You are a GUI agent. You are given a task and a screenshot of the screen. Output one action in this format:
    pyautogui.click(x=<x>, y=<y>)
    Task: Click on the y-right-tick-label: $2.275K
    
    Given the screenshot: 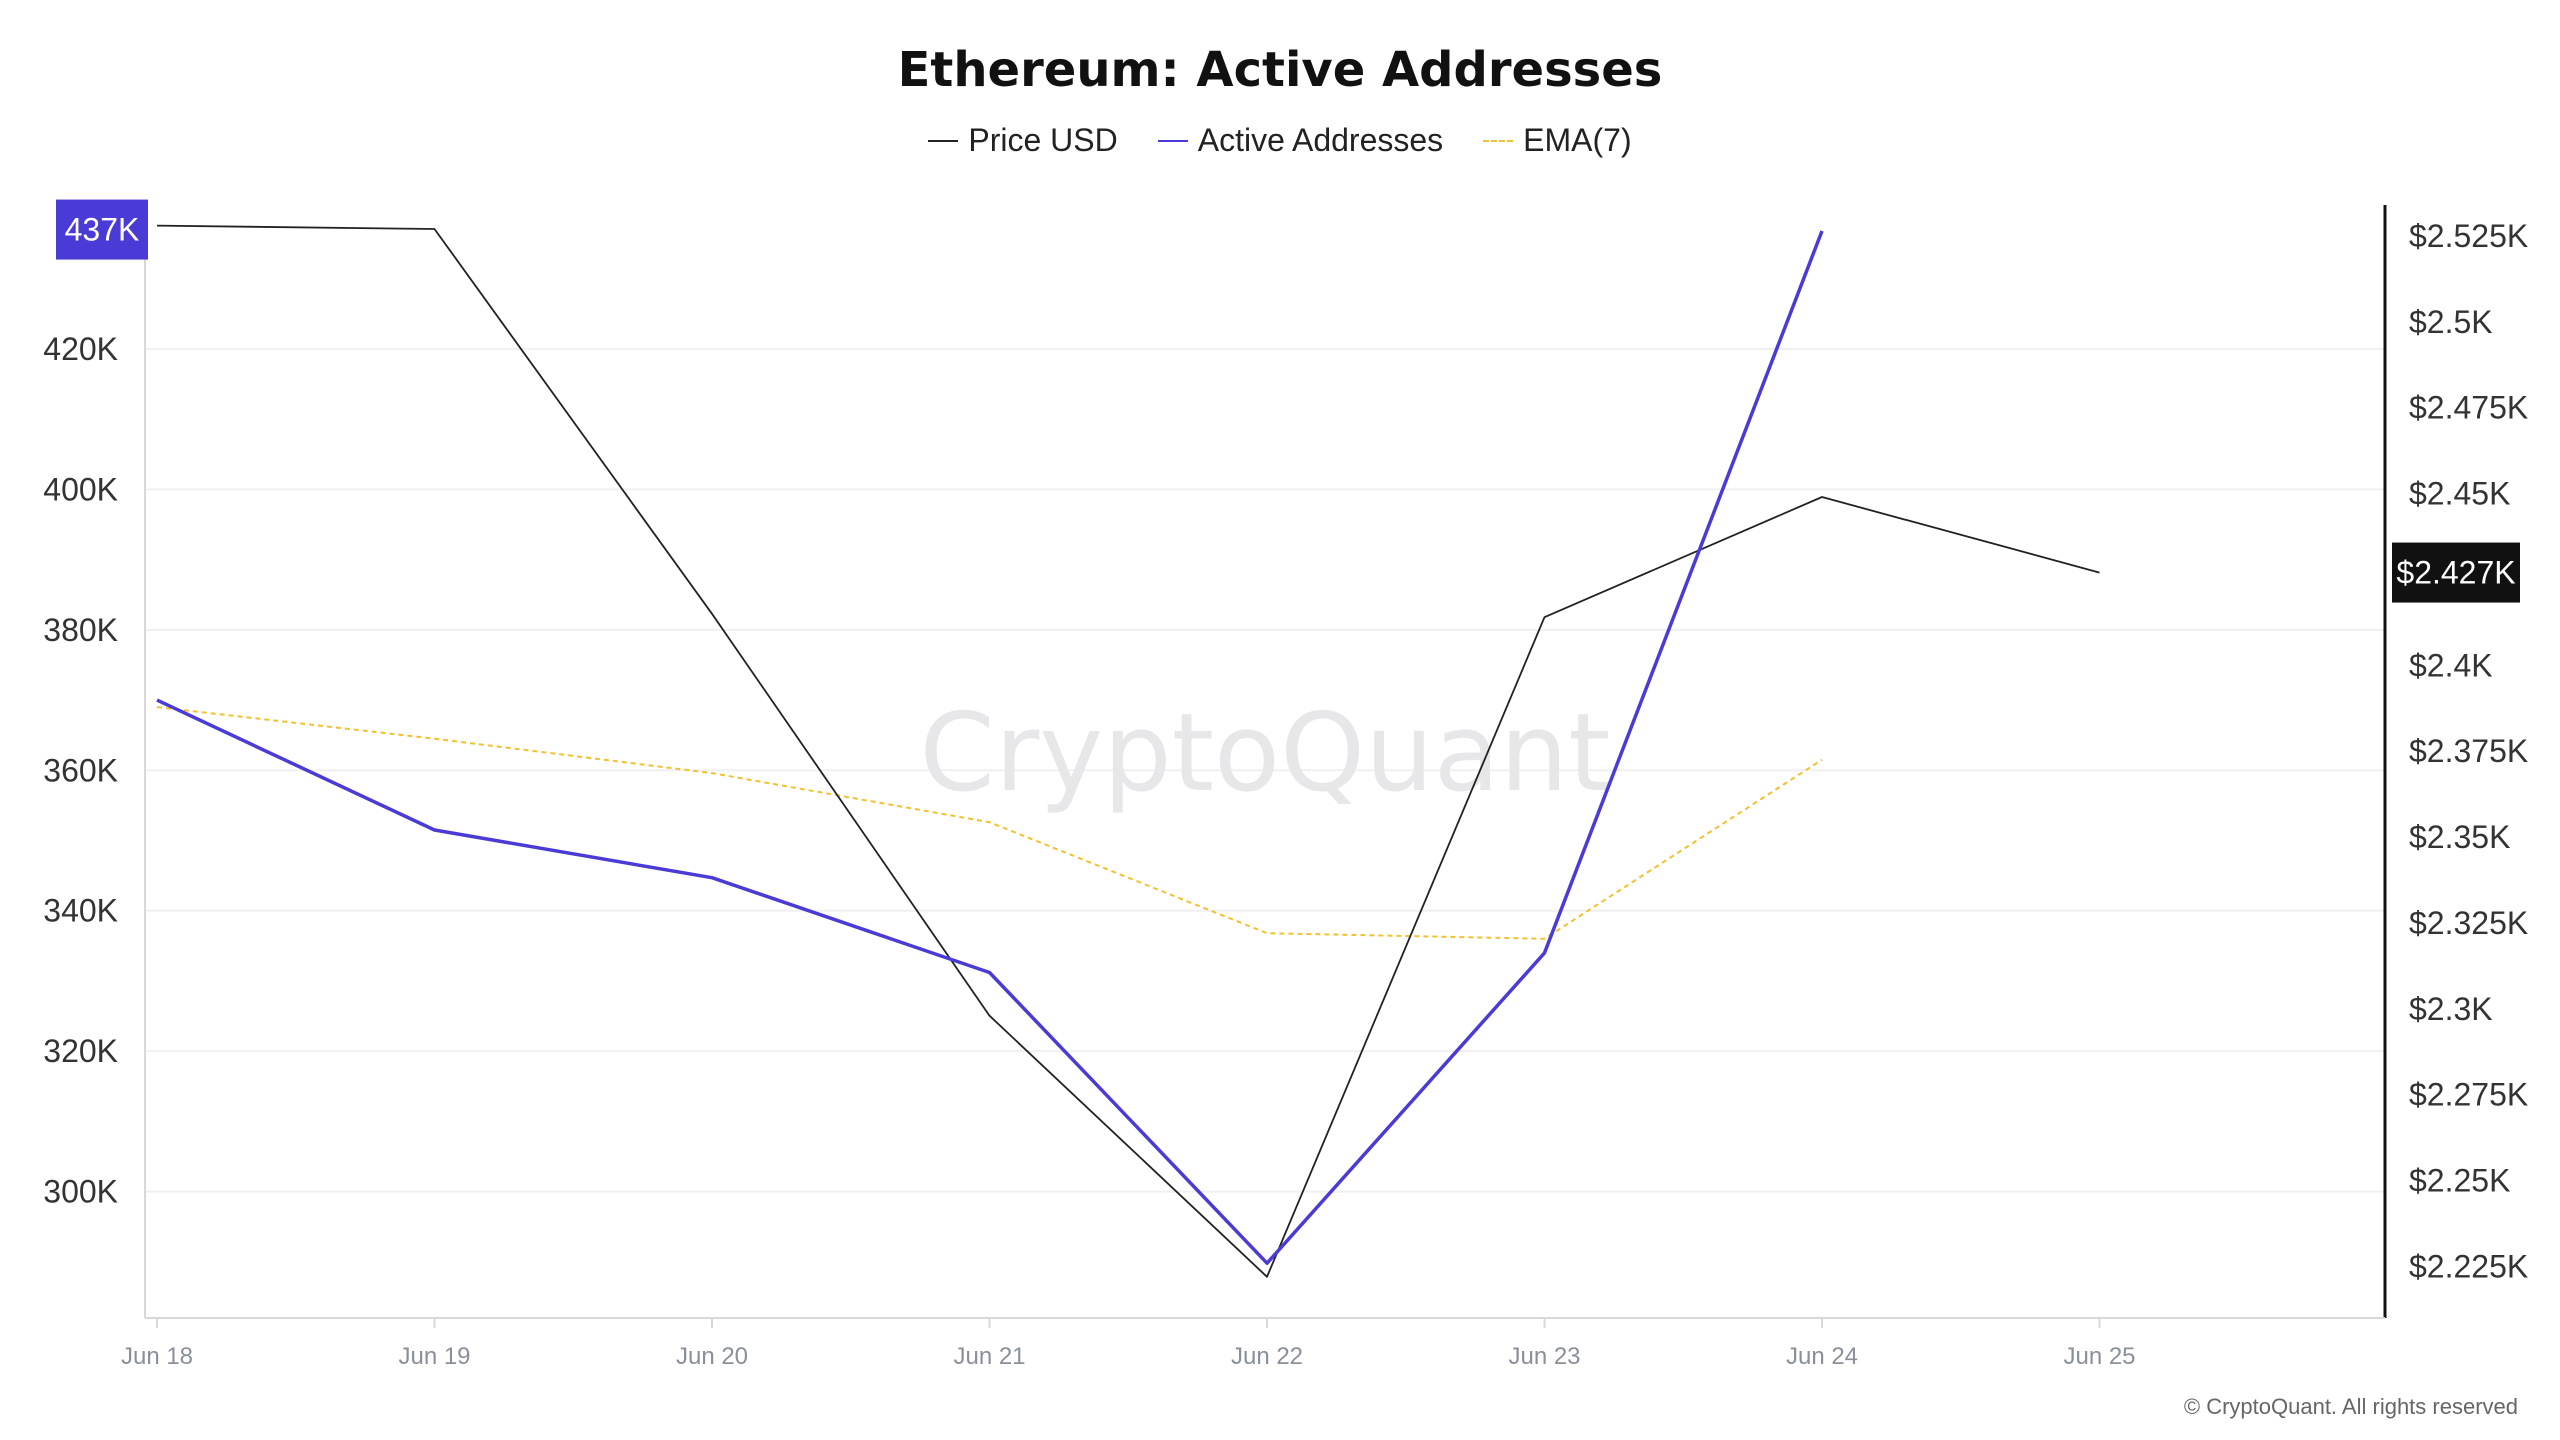 What is the action you would take?
    pyautogui.click(x=2468, y=1095)
    